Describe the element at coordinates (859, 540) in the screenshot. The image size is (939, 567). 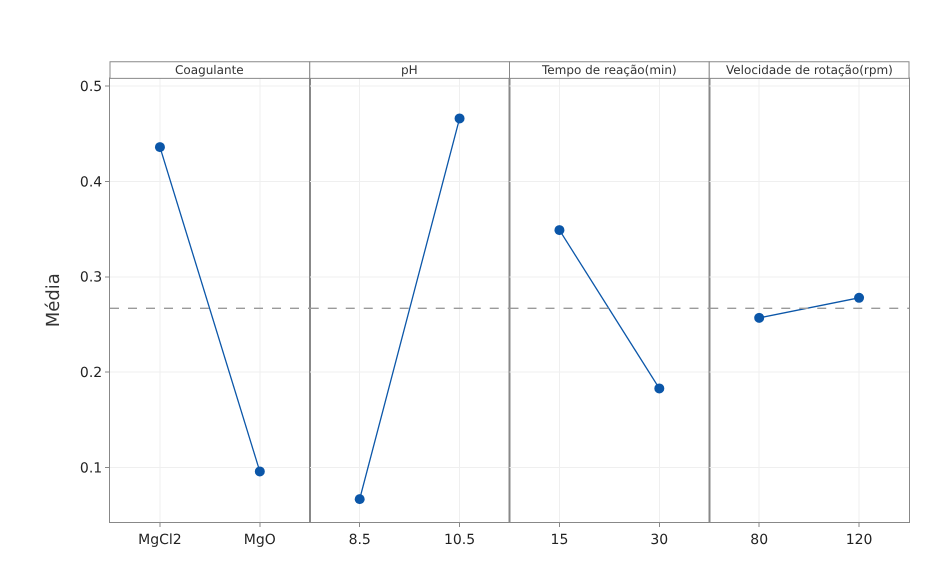
I see `x-tick-label: 120` at that location.